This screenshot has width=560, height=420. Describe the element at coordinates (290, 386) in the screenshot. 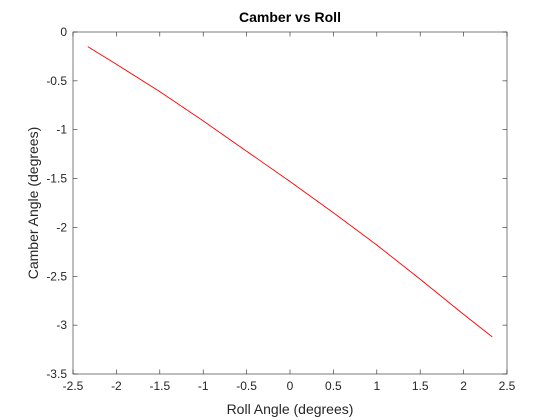

I see `x-tick-label: 0` at that location.